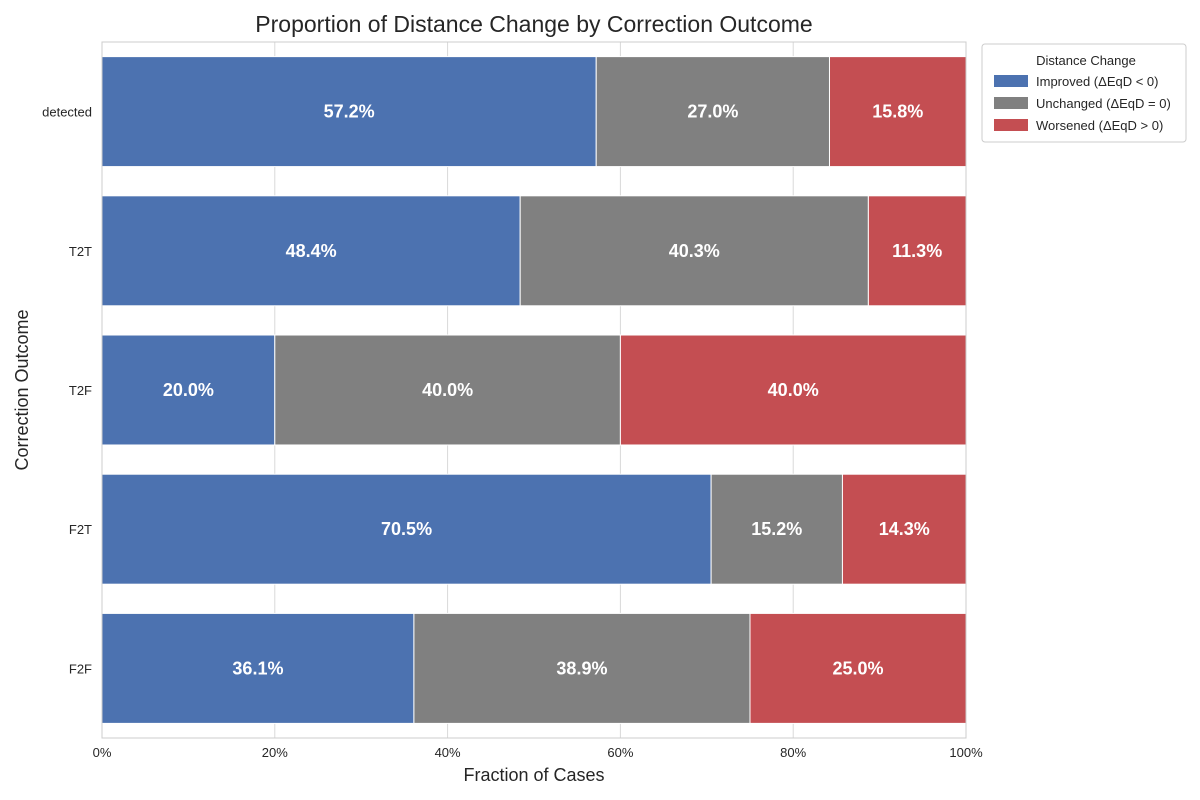 Image resolution: width=1200 pixels, height=800 pixels. What do you see at coordinates (67, 112) in the screenshot?
I see `y-category-label: detected` at bounding box center [67, 112].